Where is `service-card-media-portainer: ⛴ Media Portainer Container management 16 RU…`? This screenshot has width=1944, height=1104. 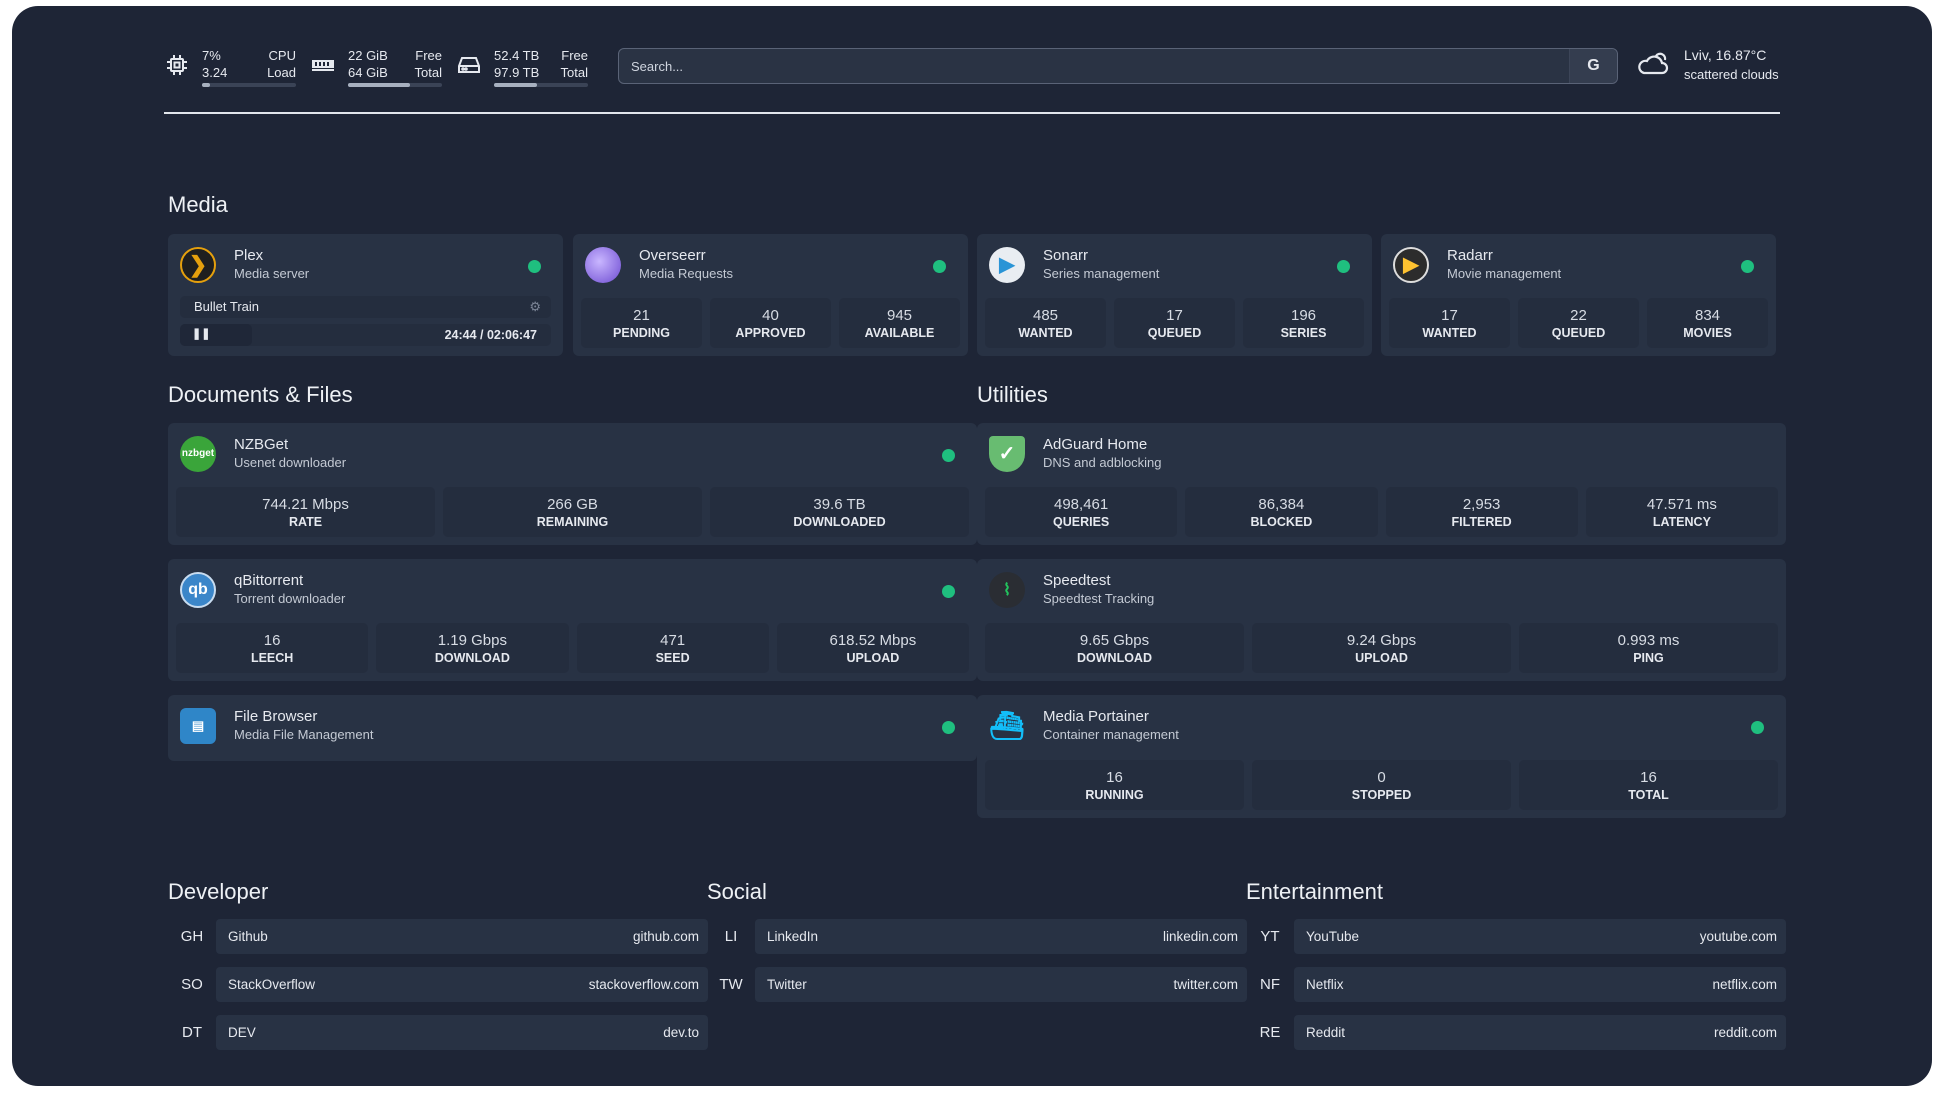
service-card-media-portainer: ⛴ Media Portainer Container management 16 RU… is located at coordinates (1381, 756).